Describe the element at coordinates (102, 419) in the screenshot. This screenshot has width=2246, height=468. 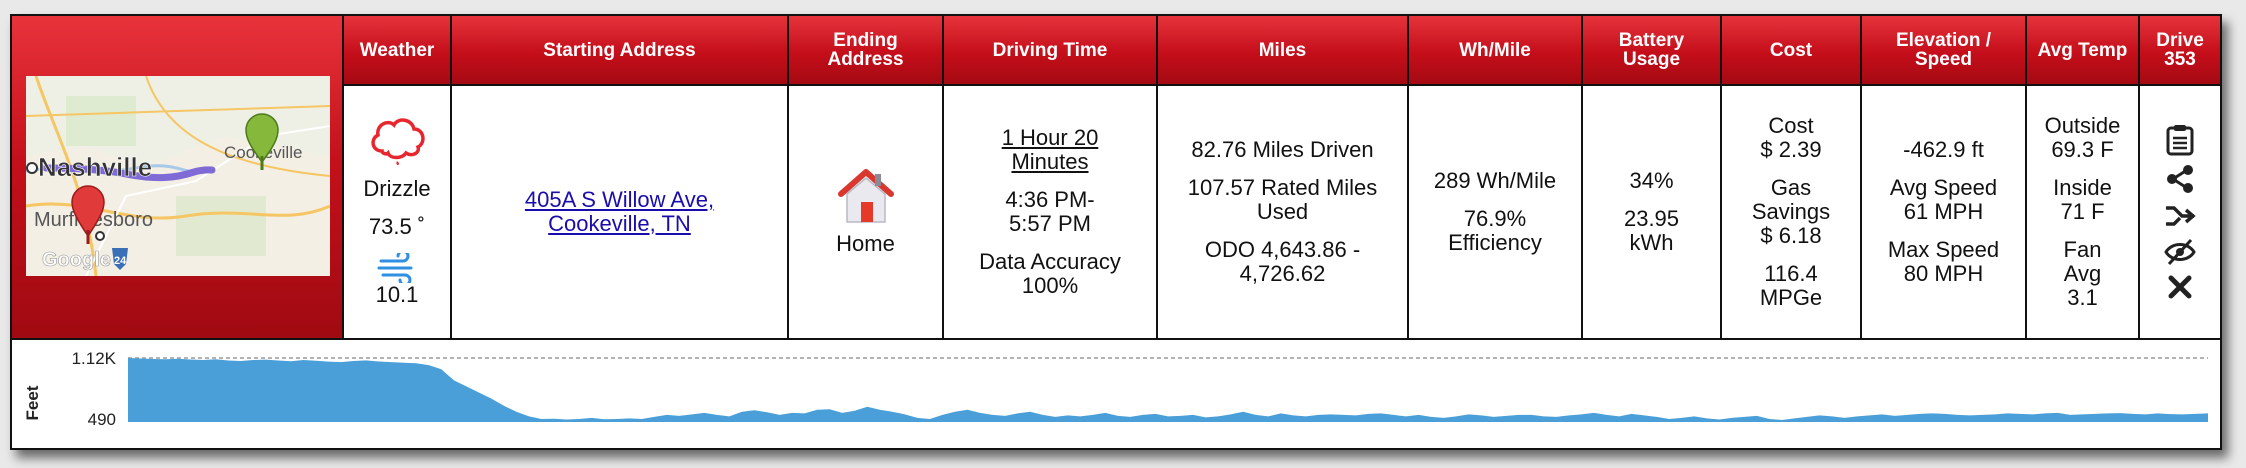
I see `ytick-min: 490` at that location.